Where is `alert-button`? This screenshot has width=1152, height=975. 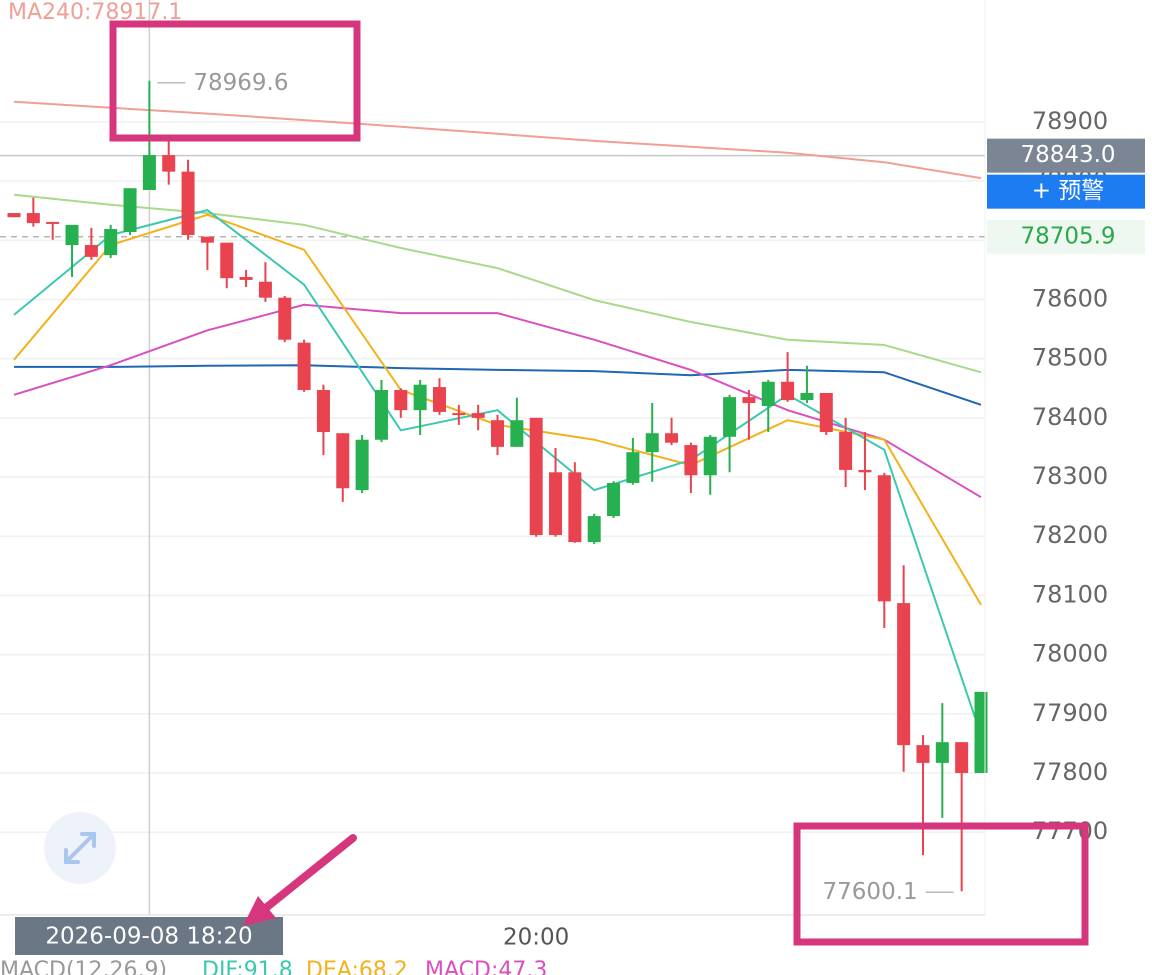 alert-button is located at coordinates (1066, 191).